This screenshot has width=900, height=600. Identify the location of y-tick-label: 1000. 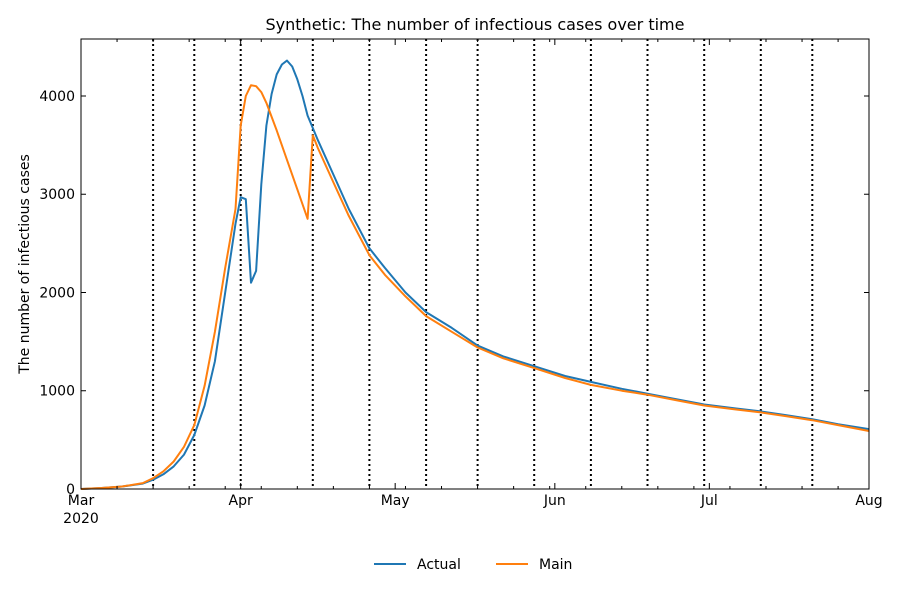
(57, 392).